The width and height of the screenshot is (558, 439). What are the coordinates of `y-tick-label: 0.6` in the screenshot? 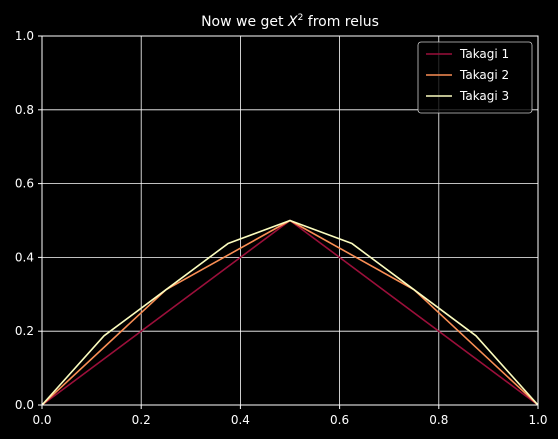 It's located at (24, 184).